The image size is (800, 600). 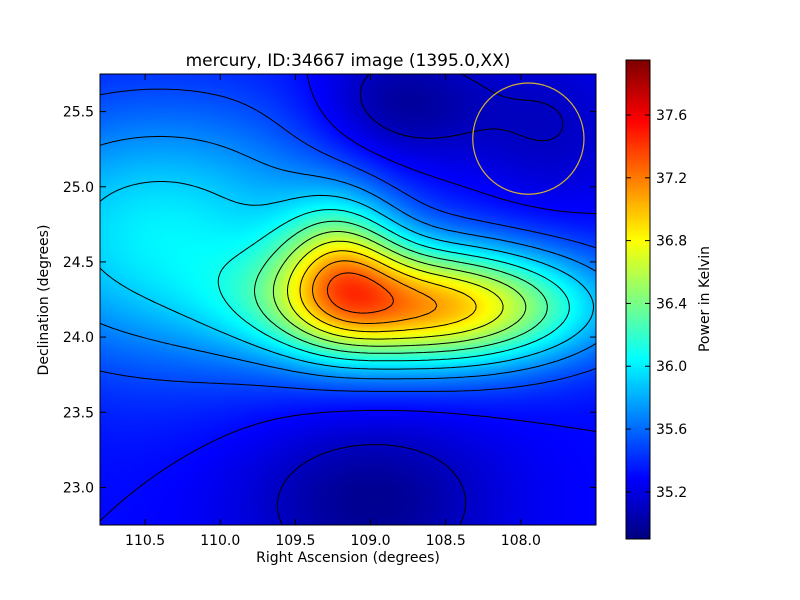 What do you see at coordinates (528, 138) in the screenshot?
I see `beam-circle` at bounding box center [528, 138].